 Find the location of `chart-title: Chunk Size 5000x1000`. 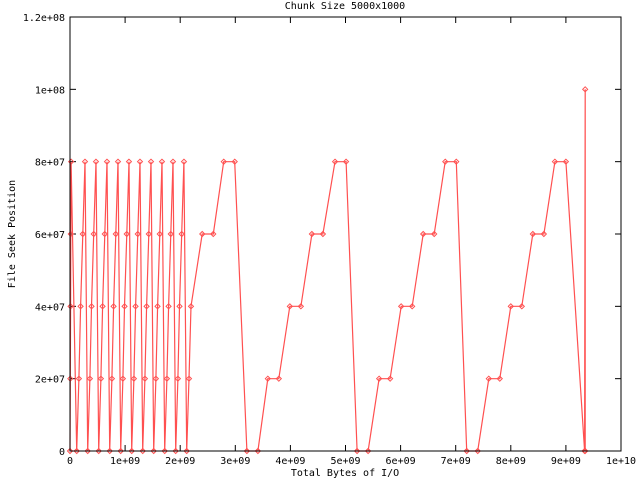

chart-title: Chunk Size 5000x1000 is located at coordinates (345, 6).